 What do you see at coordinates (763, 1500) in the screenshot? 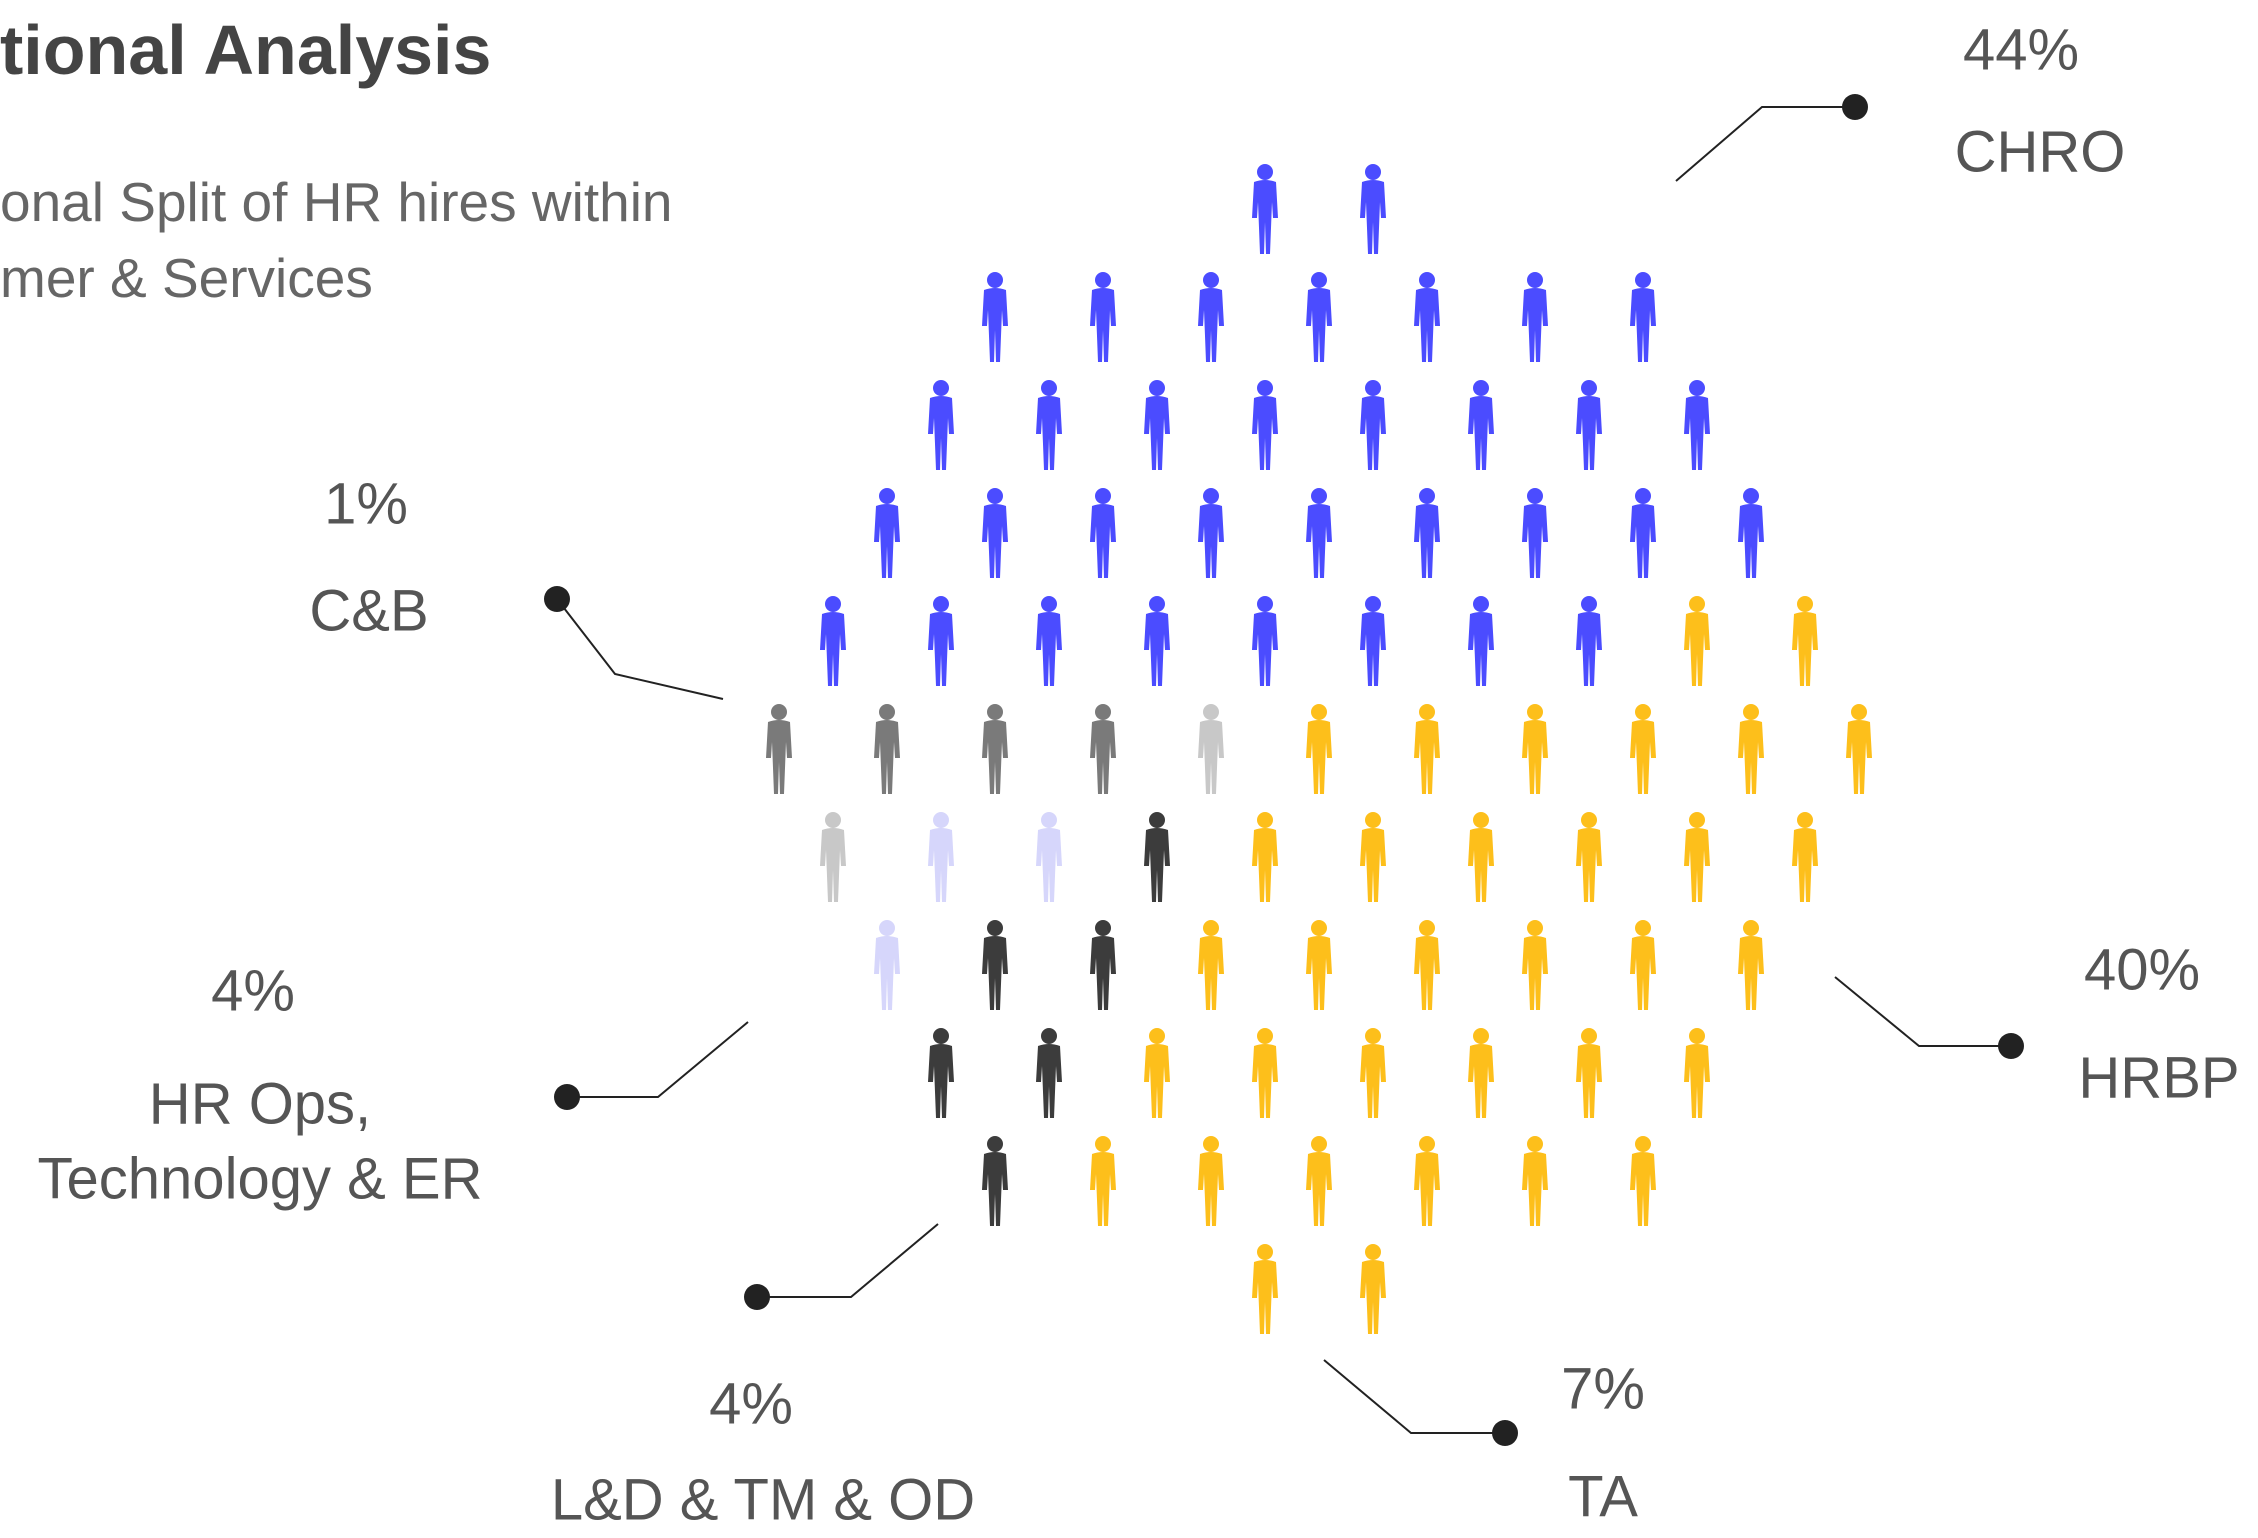
I see `category-label: L&D & TM & OD` at bounding box center [763, 1500].